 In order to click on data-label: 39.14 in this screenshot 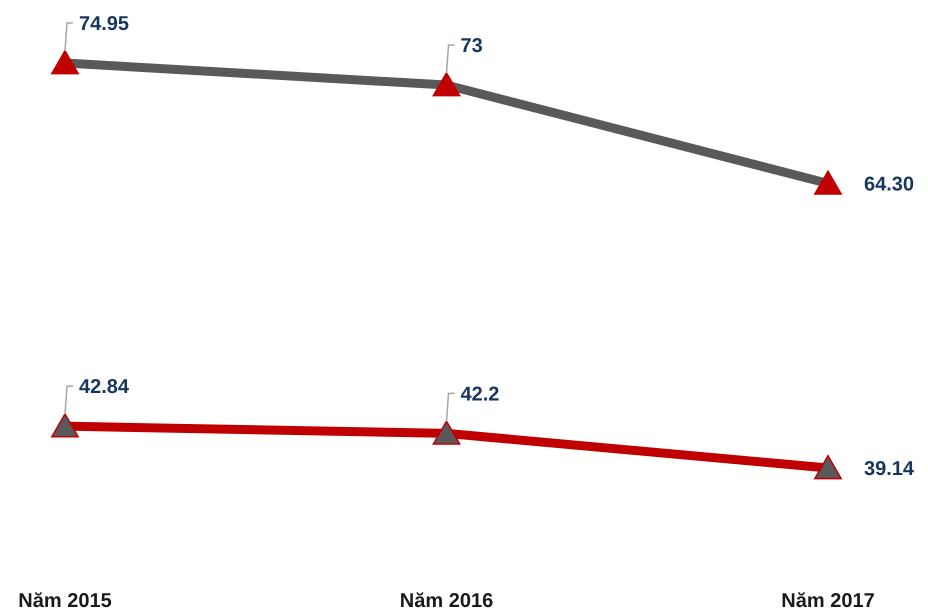, I will do `click(889, 469)`.